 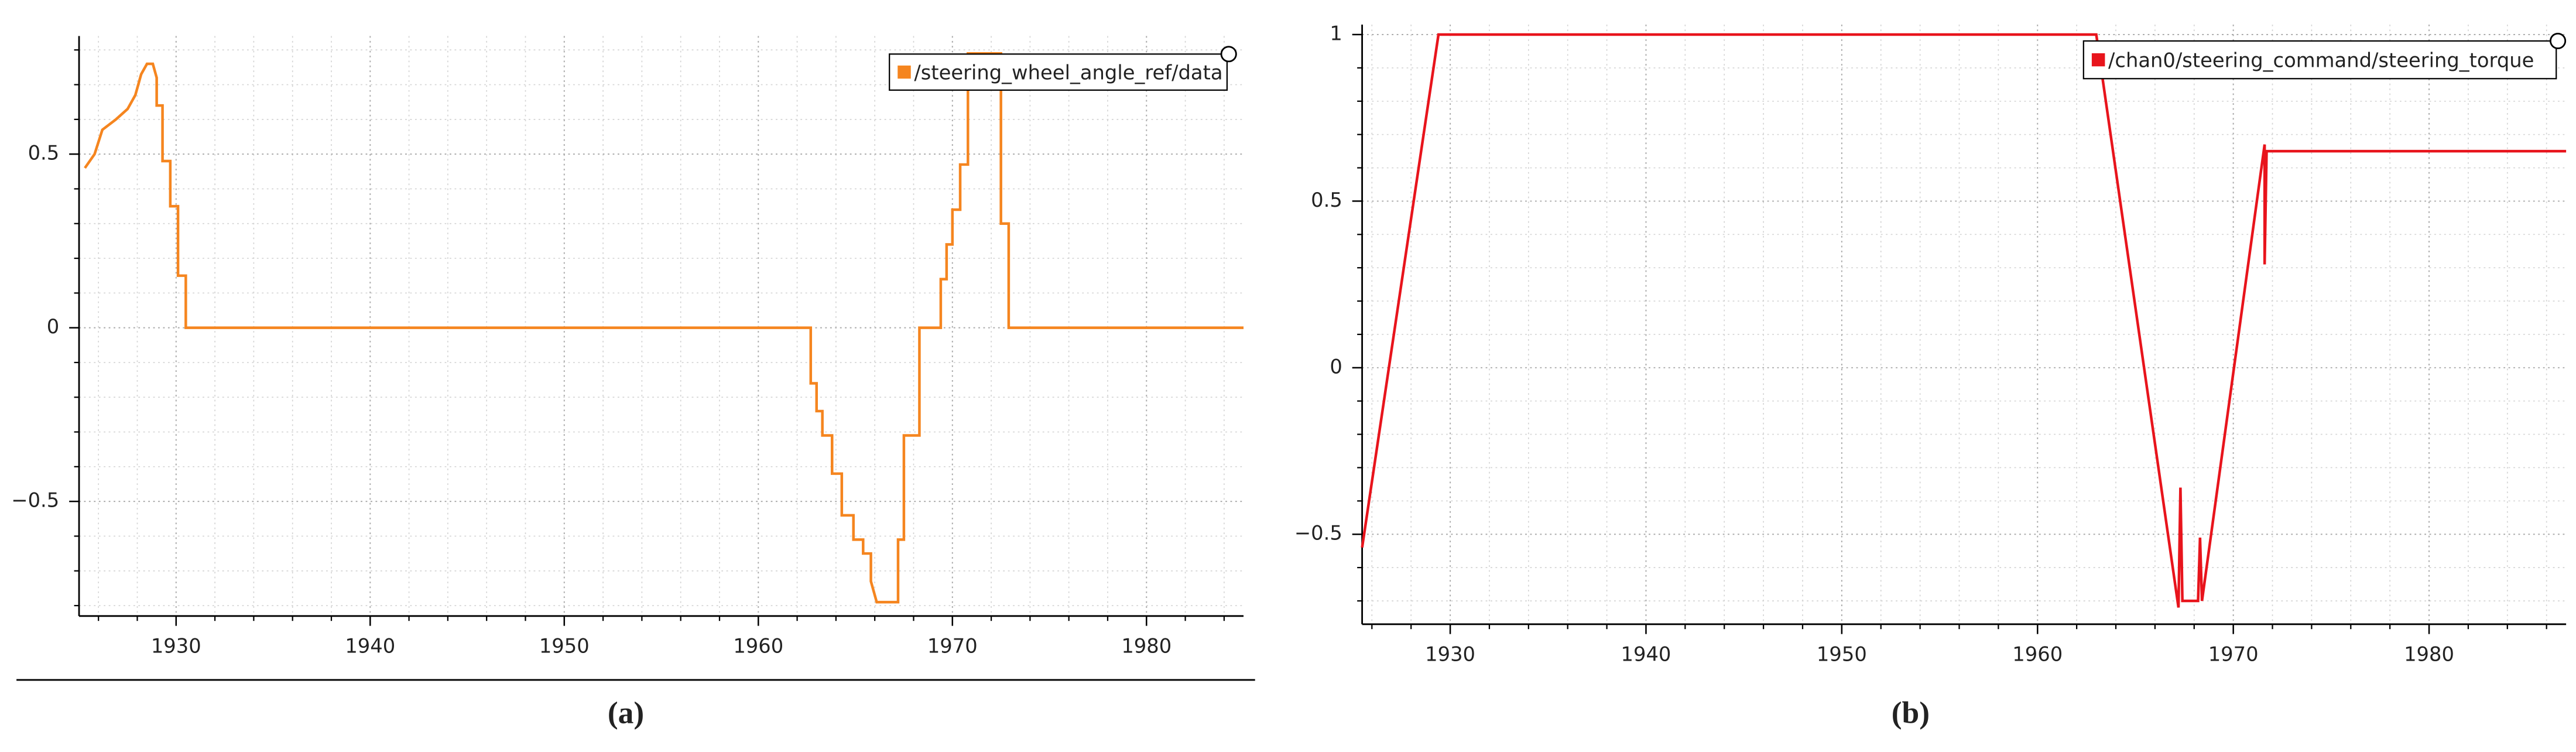 I want to click on y-tick-label: 1, so click(x=1336, y=33).